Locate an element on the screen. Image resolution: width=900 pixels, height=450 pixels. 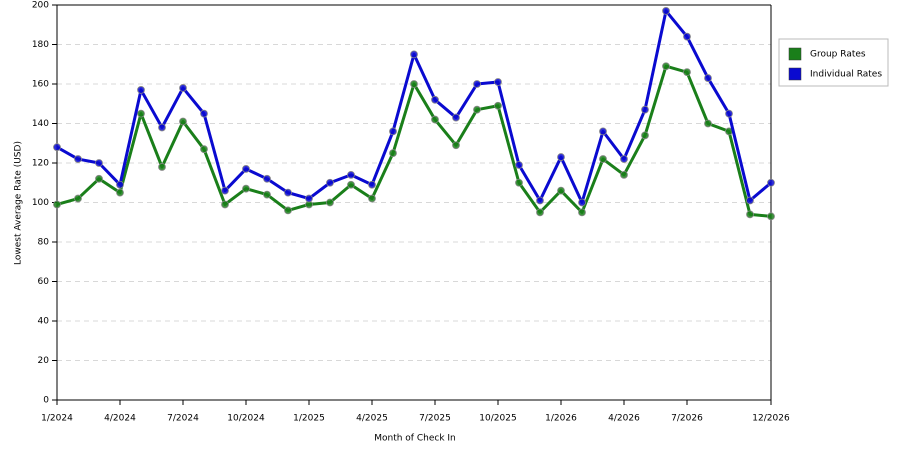
x-tick-label: 7/2025 is located at coordinates (435, 419).